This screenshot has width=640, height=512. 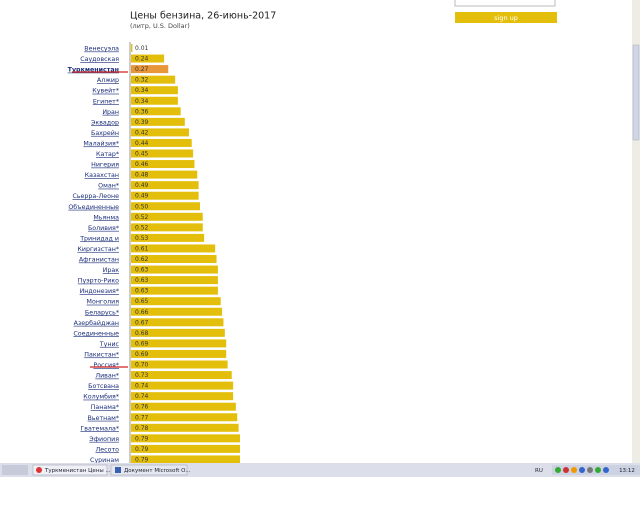 What do you see at coordinates (105, 133) in the screenshot?
I see `category-link: Бахрейн` at bounding box center [105, 133].